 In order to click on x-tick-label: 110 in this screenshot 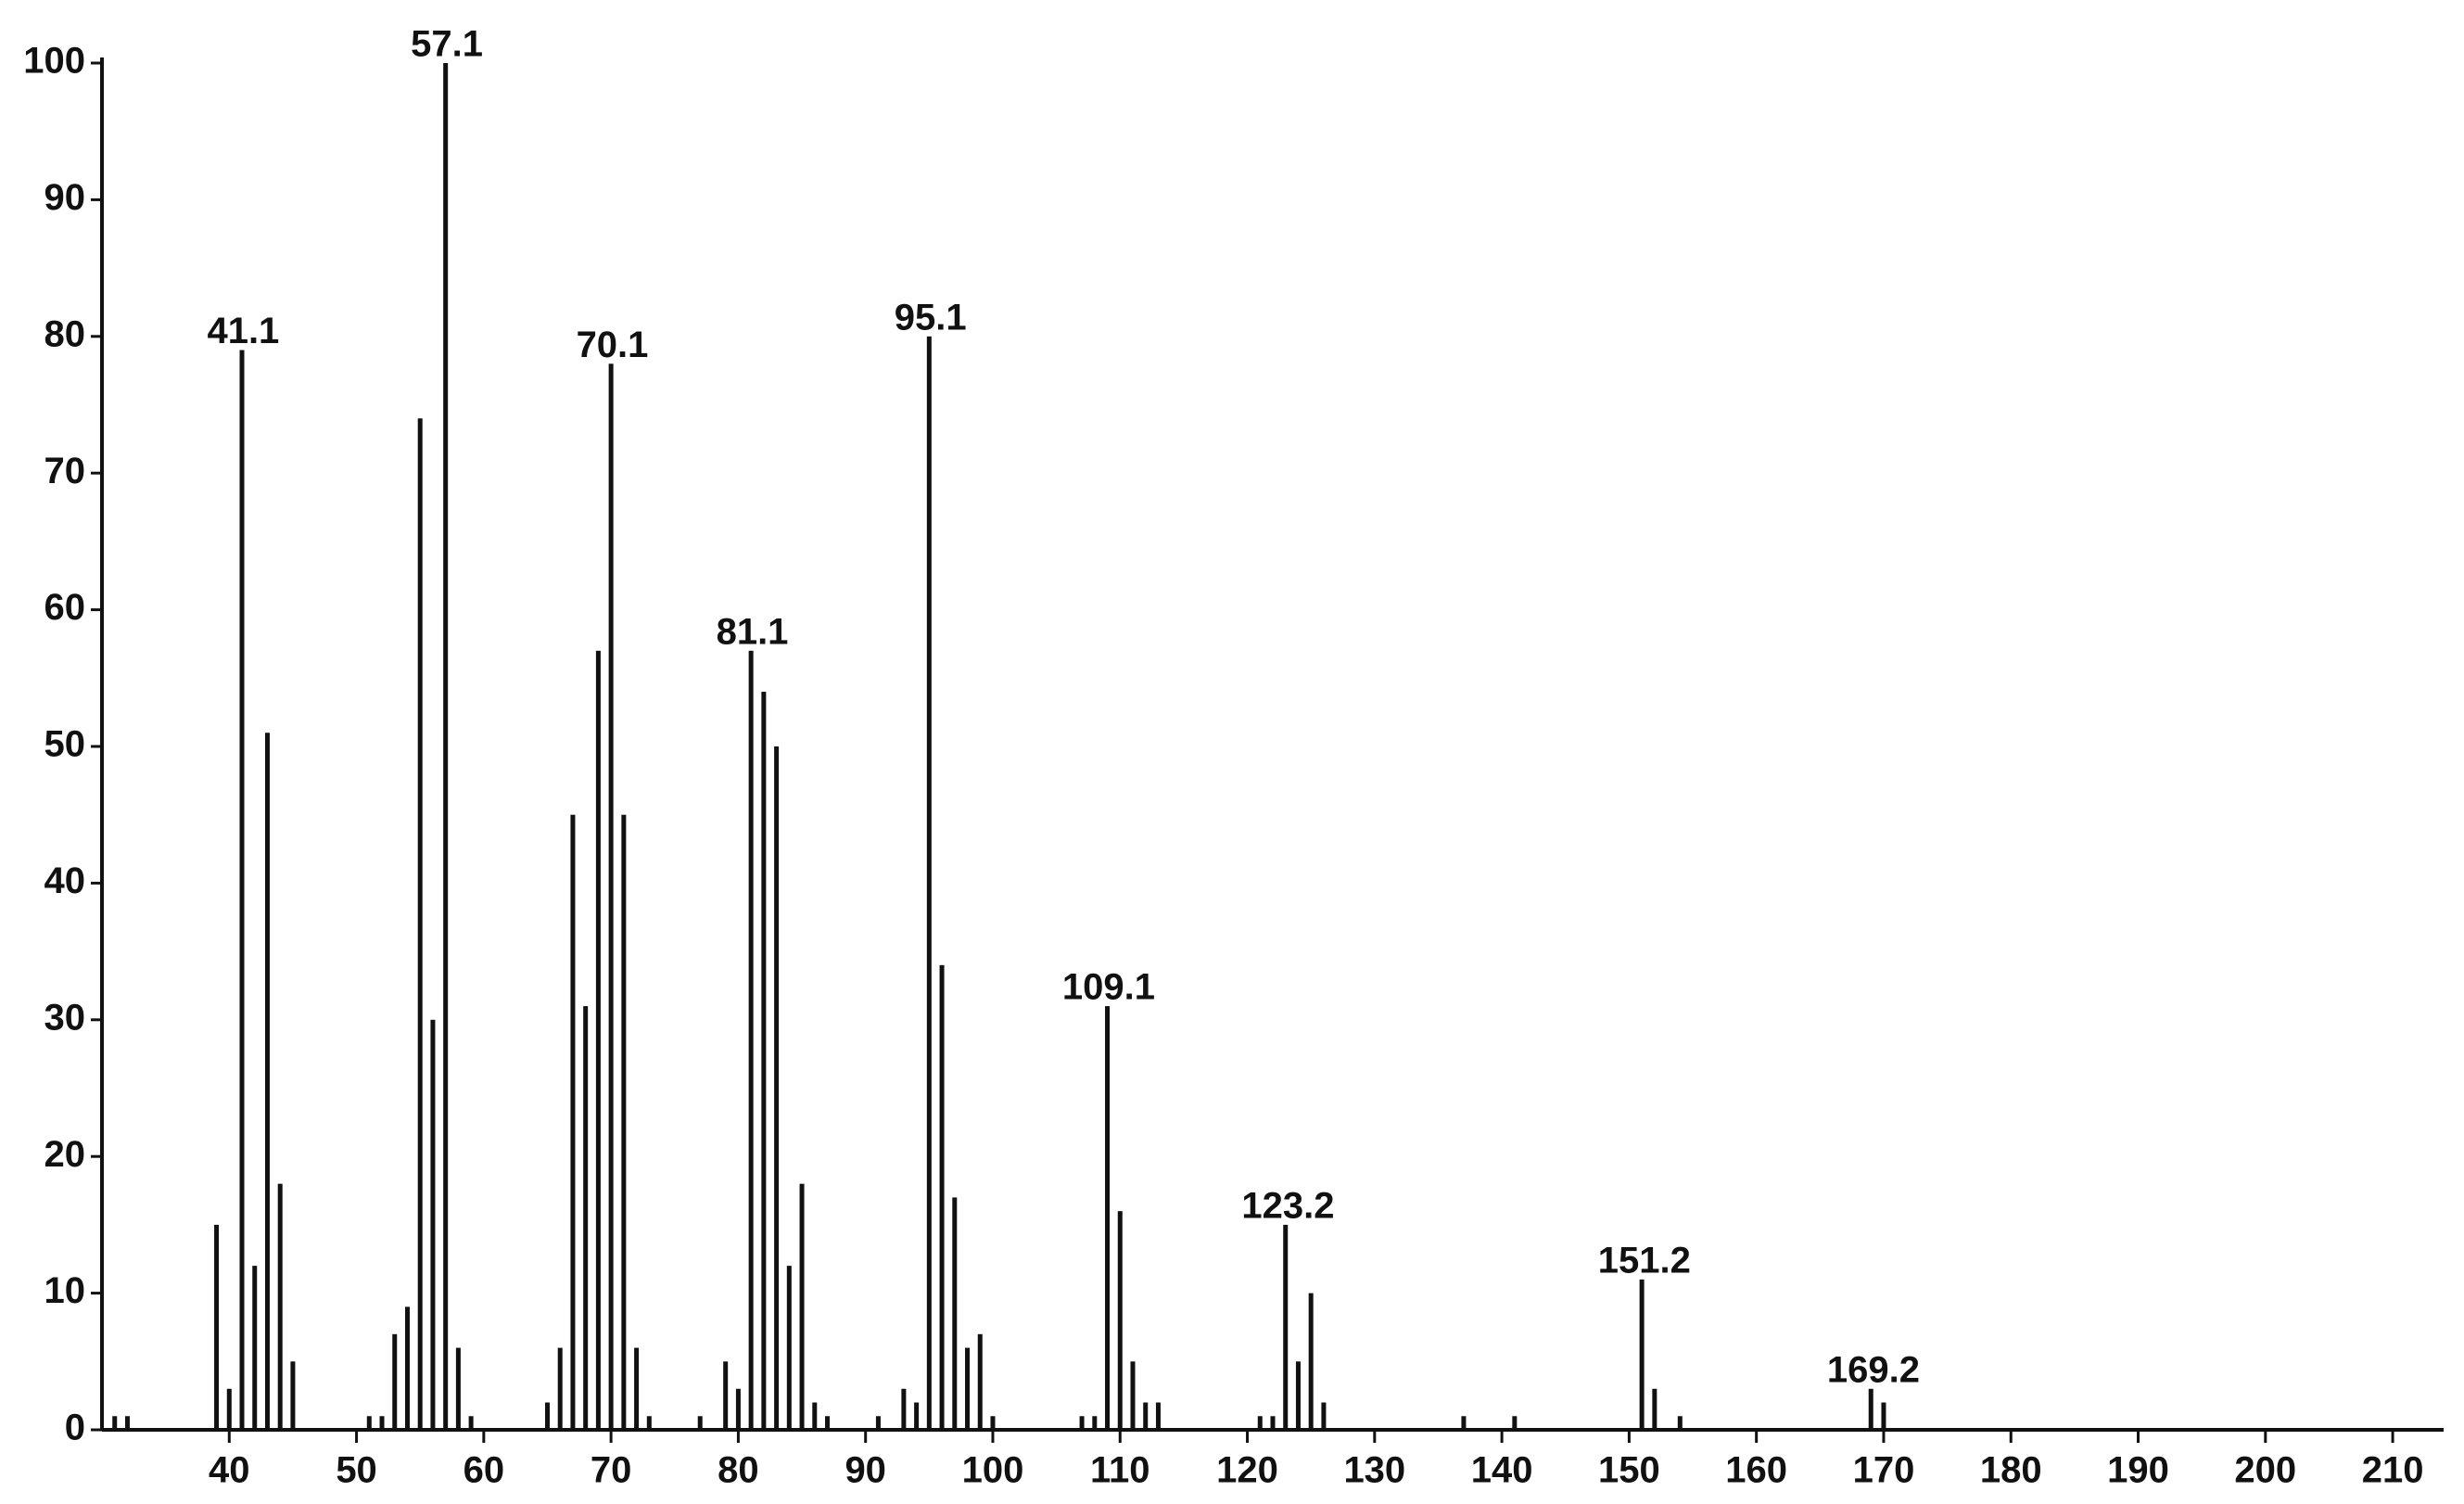, I will do `click(1120, 1470)`.